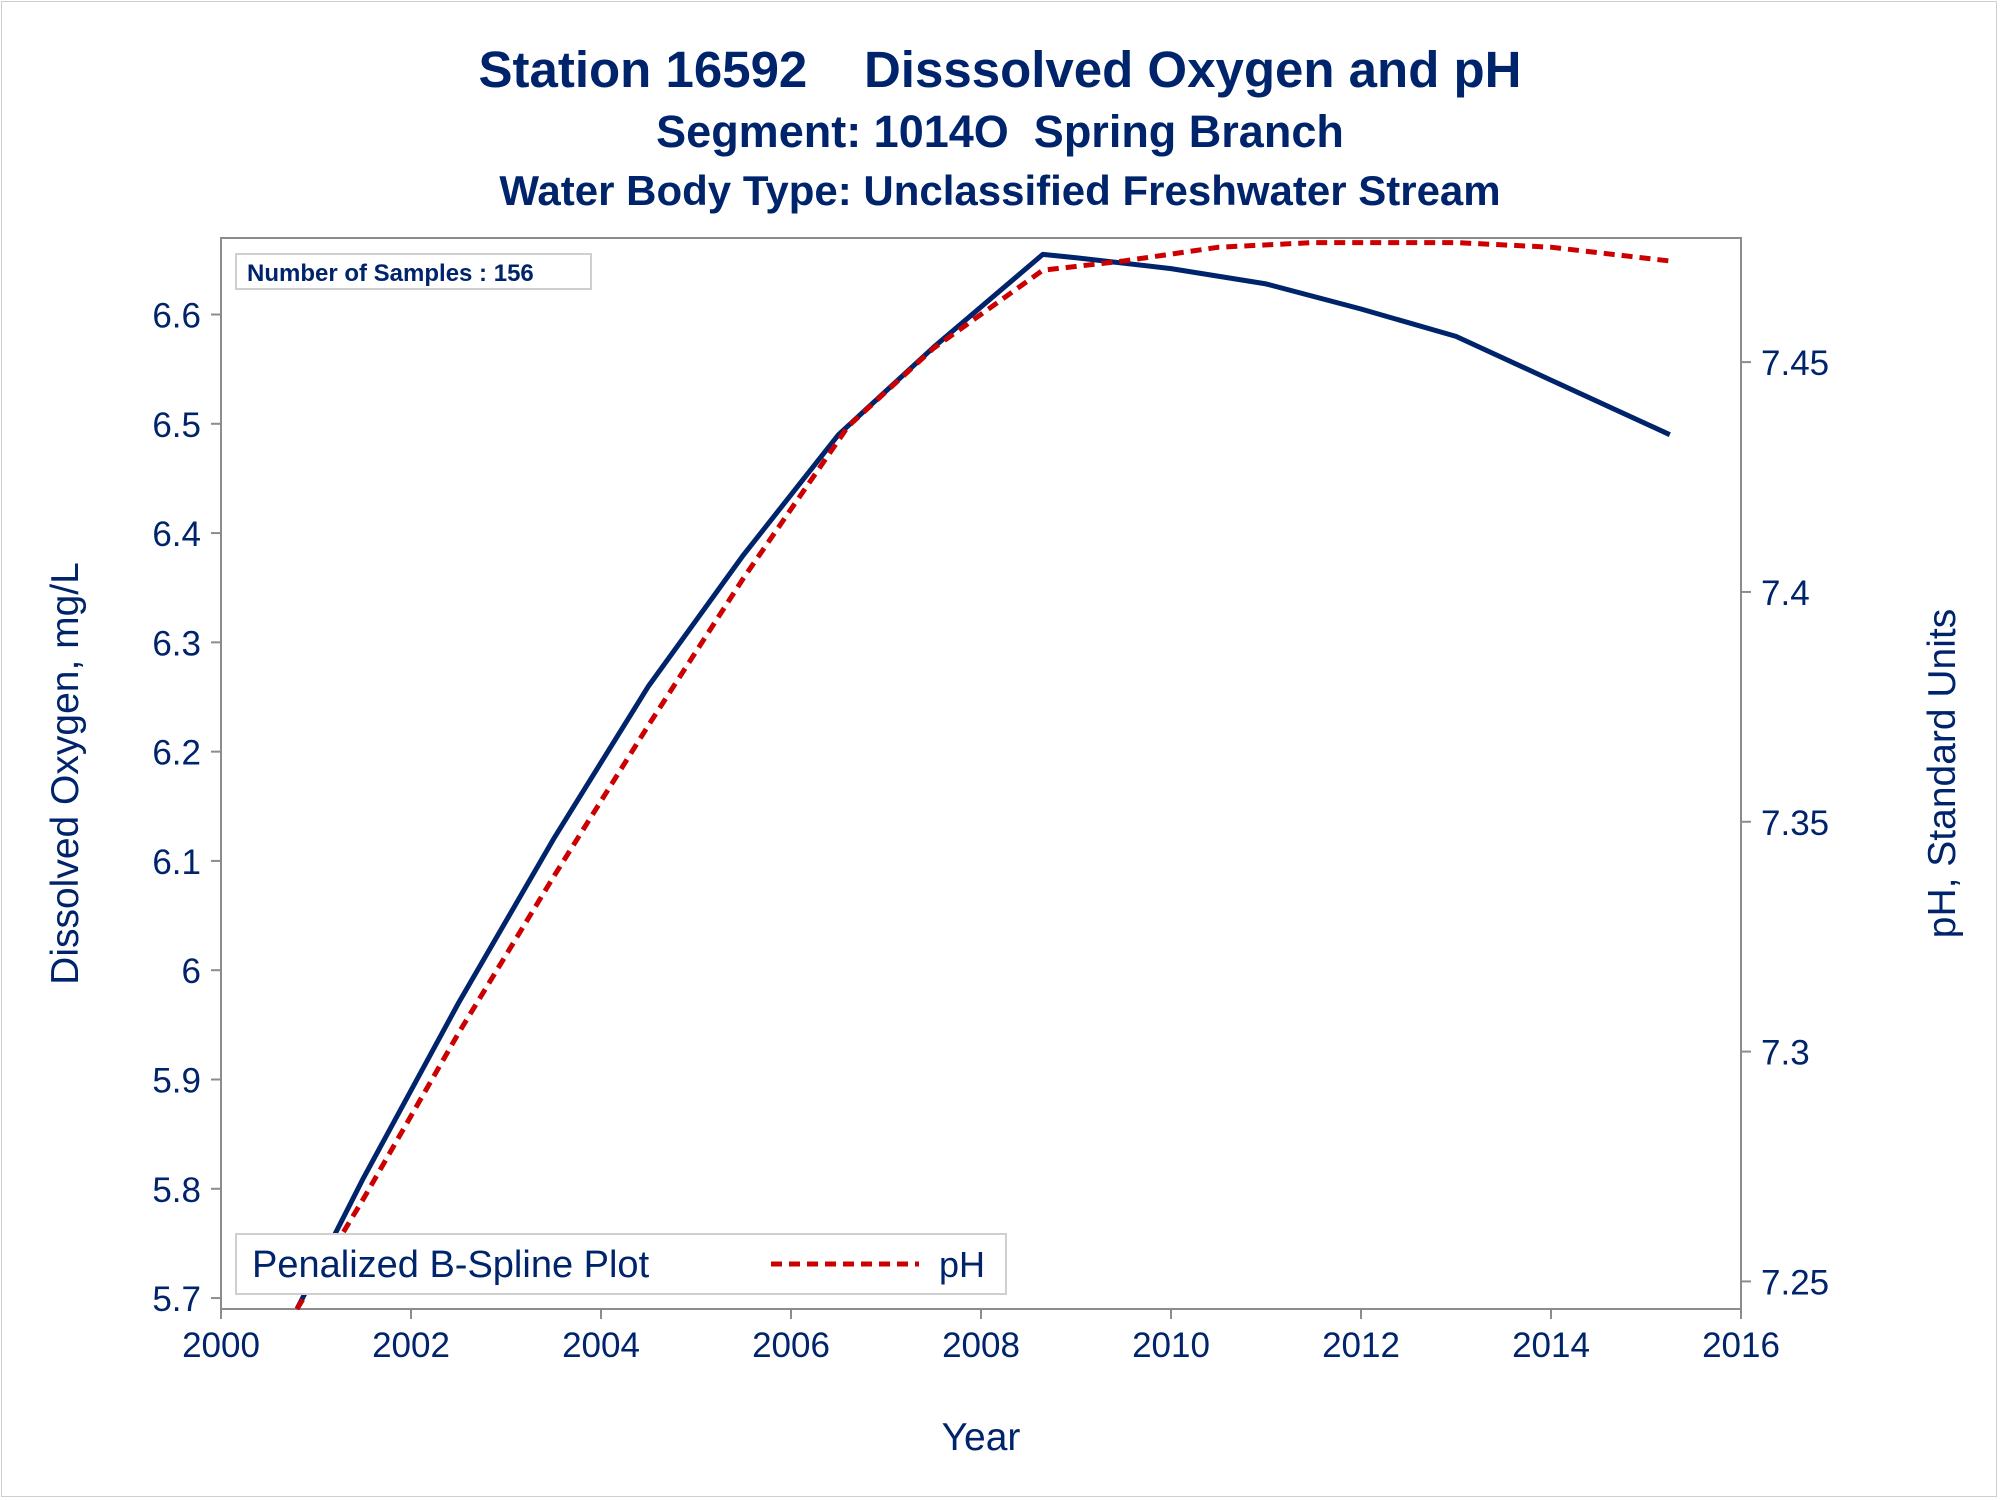 This screenshot has width=2000, height=1500. I want to click on x-tick-label: 2014, so click(1551, 1345).